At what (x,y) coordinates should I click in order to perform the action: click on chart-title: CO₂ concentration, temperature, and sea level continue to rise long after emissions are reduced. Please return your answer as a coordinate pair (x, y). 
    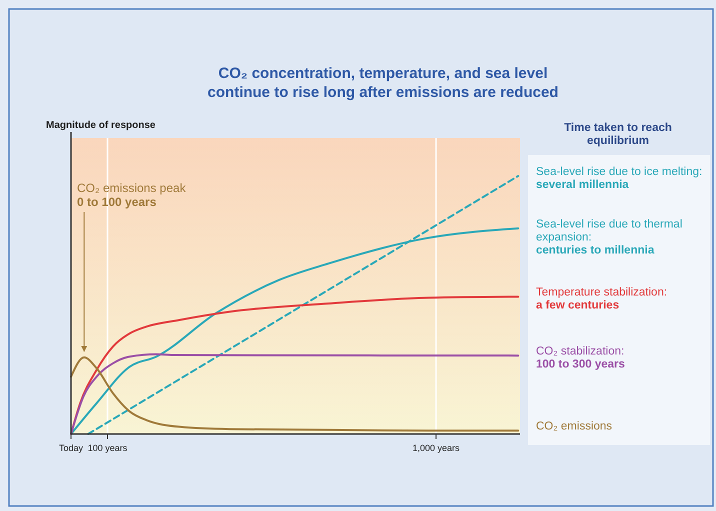
    Looking at the image, I should click on (383, 83).